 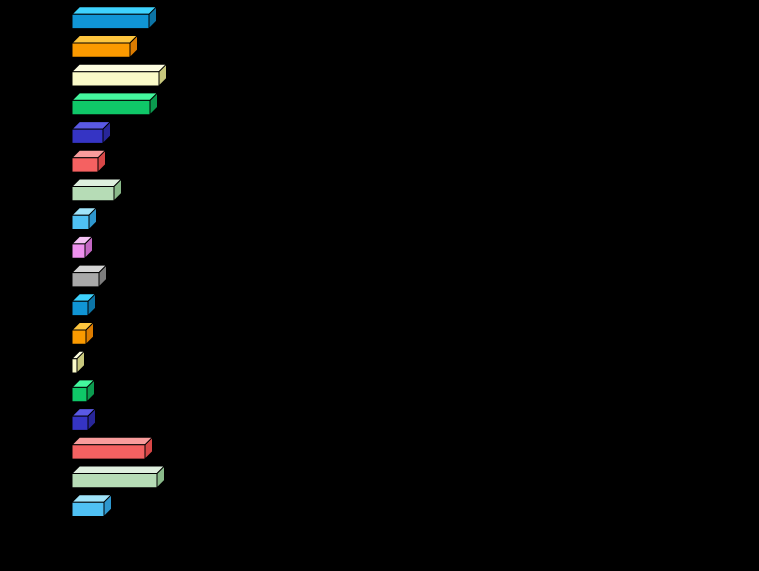 I want to click on bars-layer, so click(x=119, y=261).